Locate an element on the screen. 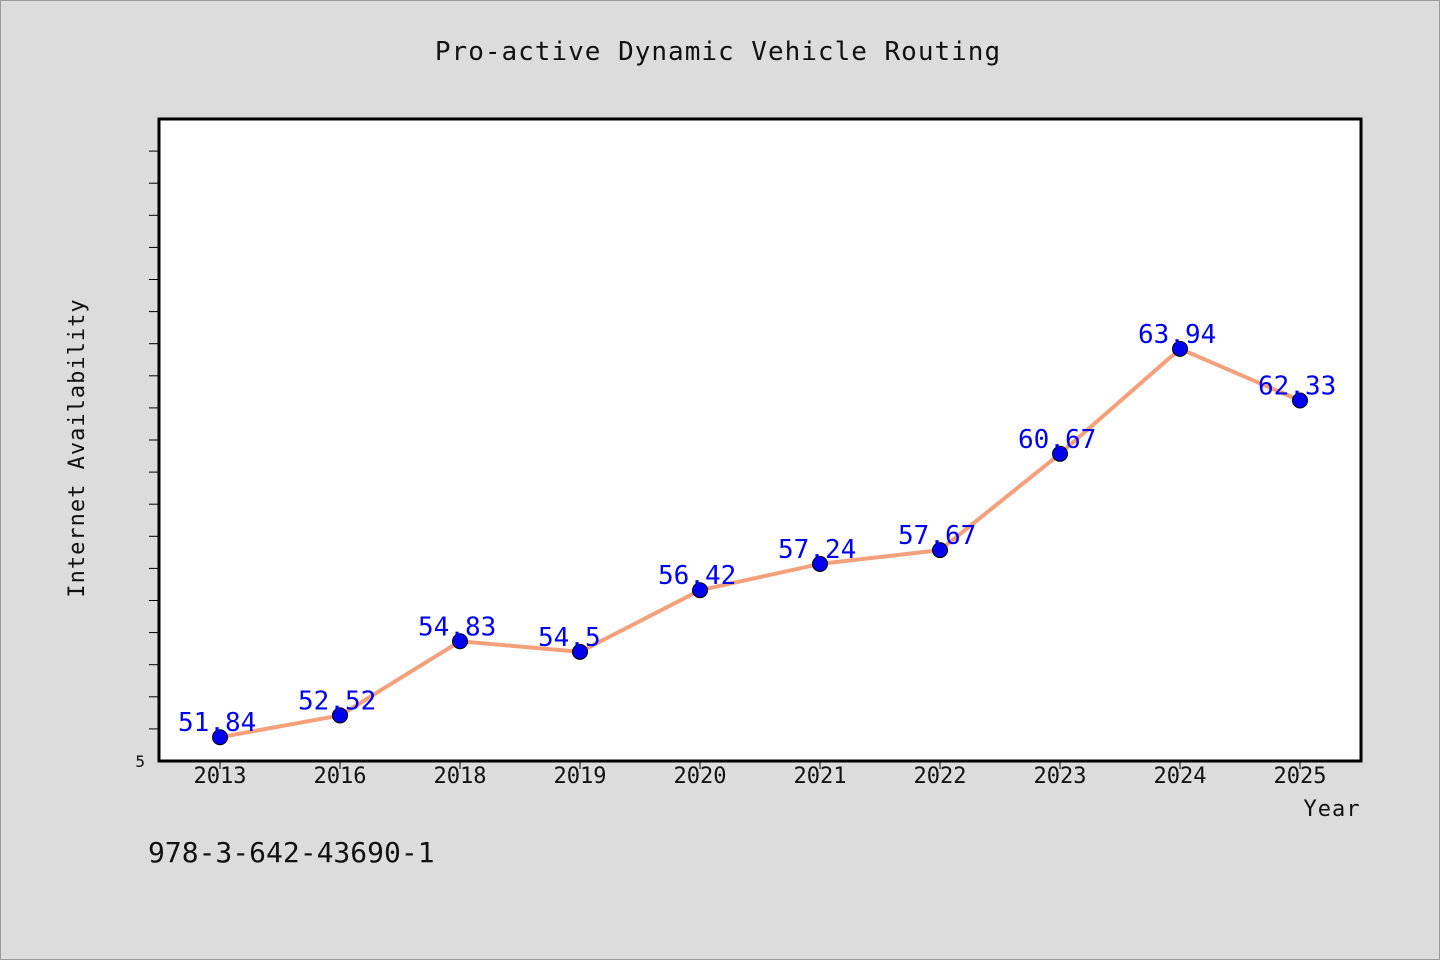 This screenshot has width=1440, height=960. y-tick-label-0: 5 is located at coordinates (140, 761).